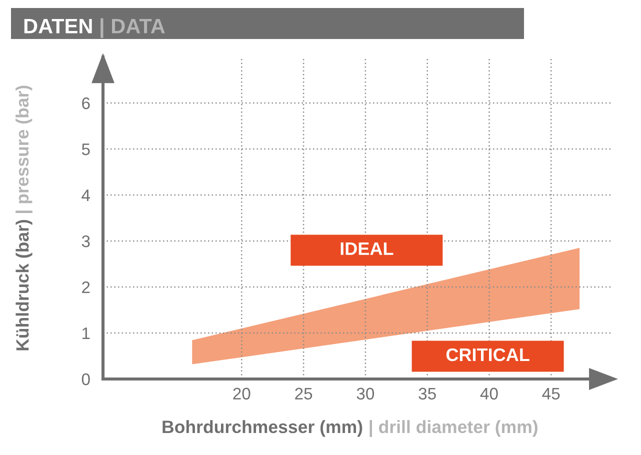 The height and width of the screenshot is (455, 641). I want to click on annotation: IDEAL, so click(367, 248).